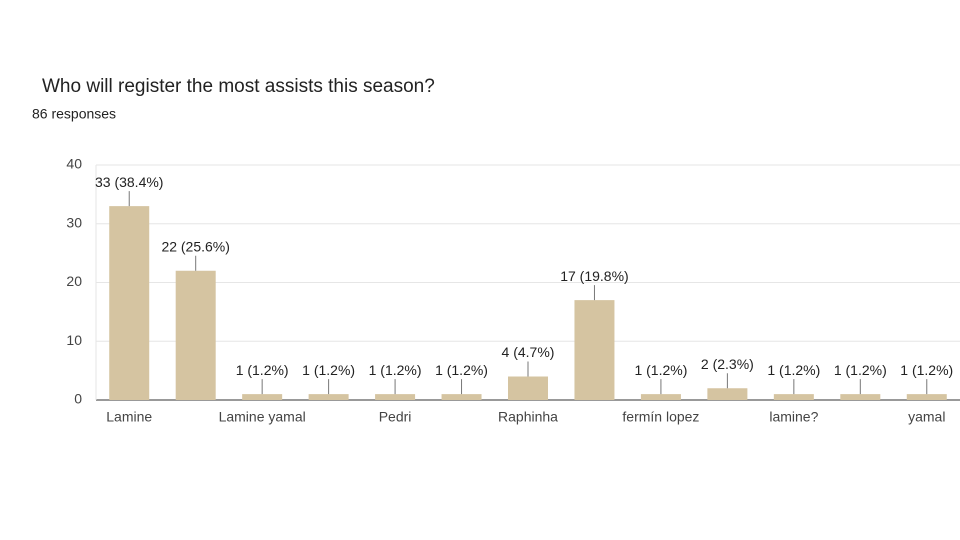 The width and height of the screenshot is (960, 540). I want to click on value-label: 17 (19.8%), so click(594, 276).